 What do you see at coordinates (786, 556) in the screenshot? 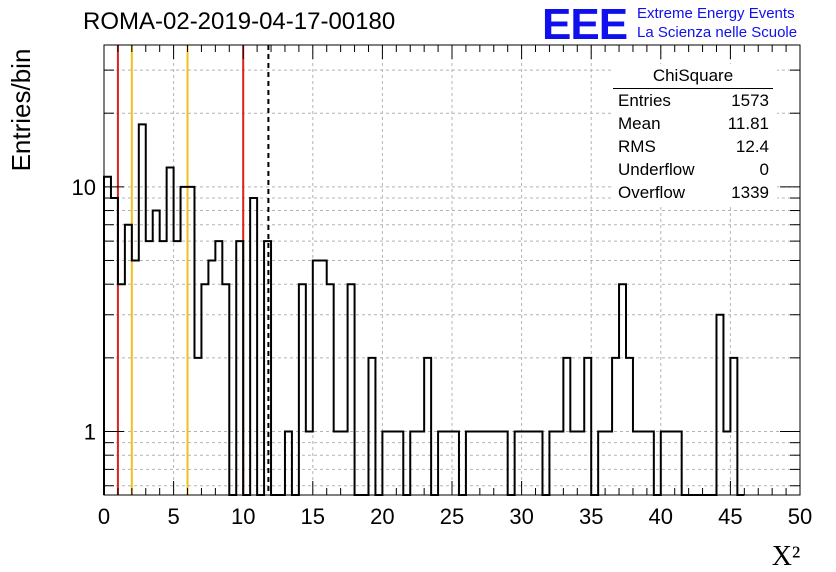
I see `x-axis-label: X²` at bounding box center [786, 556].